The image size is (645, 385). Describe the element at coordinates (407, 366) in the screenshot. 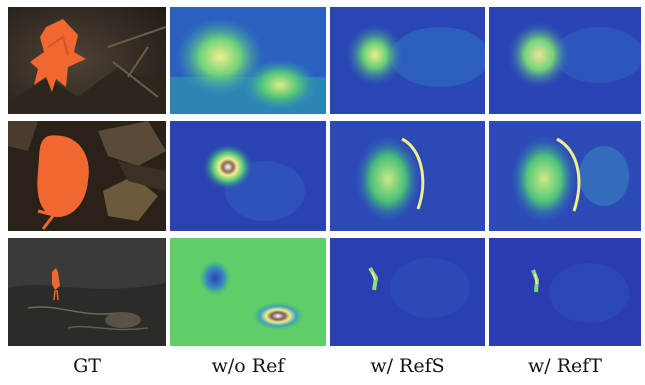

I see `caption-w-refs: w/ RefS` at that location.